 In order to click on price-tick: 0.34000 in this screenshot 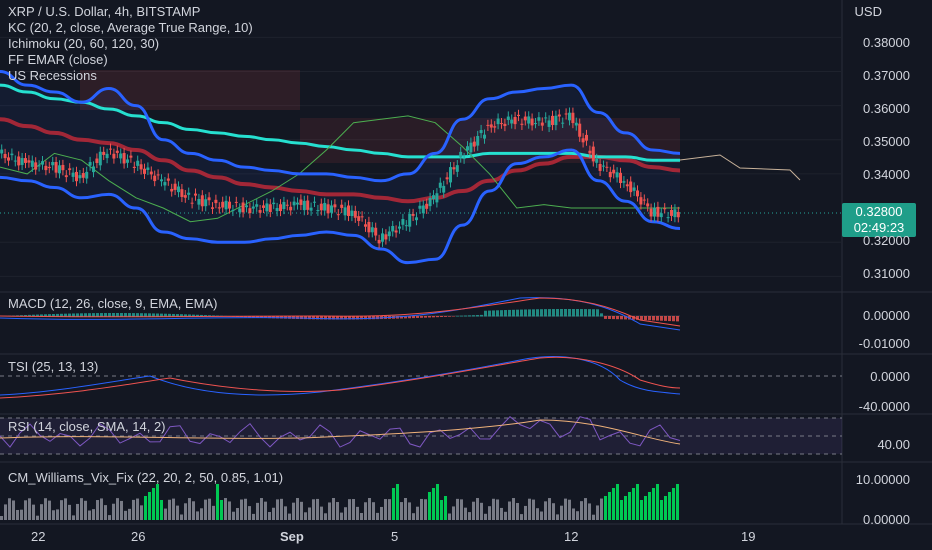, I will do `click(886, 174)`.